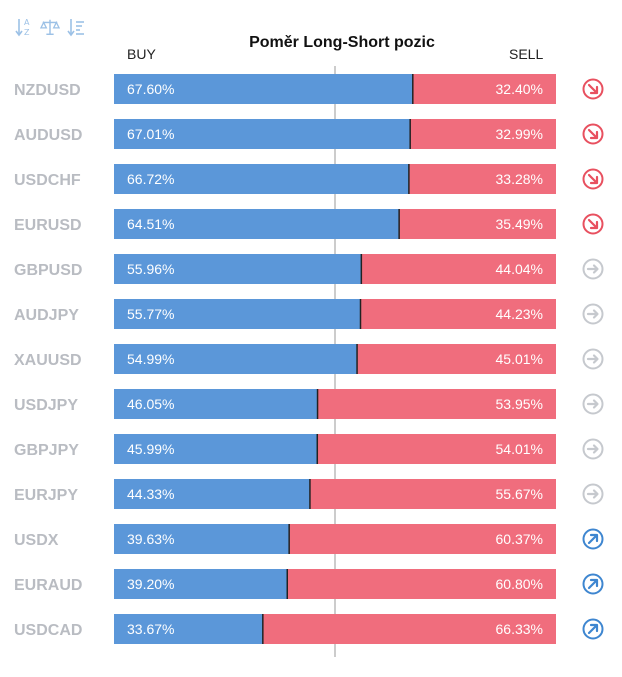 This screenshot has height=677, width=622. I want to click on sell-value-label: 66.33%, so click(519, 629).